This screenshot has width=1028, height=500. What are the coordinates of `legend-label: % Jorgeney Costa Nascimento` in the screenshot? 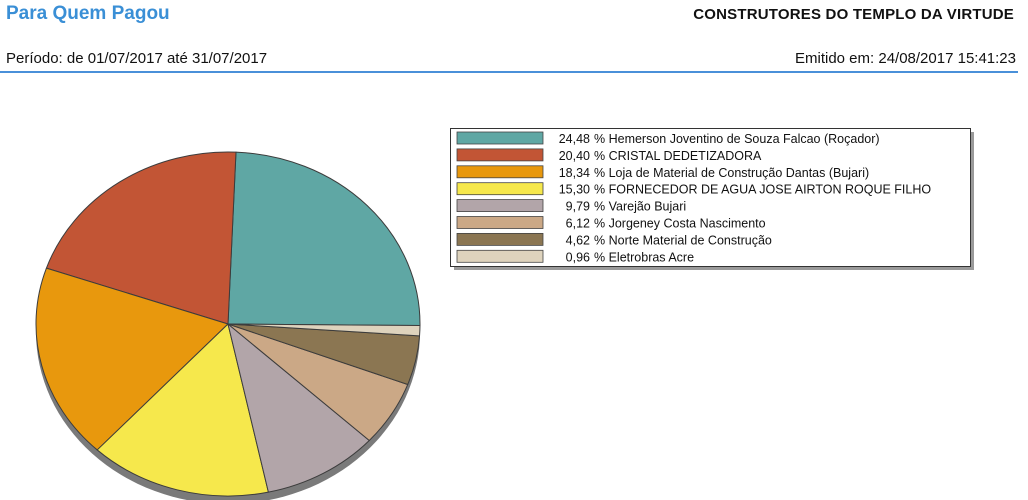 It's located at (680, 224).